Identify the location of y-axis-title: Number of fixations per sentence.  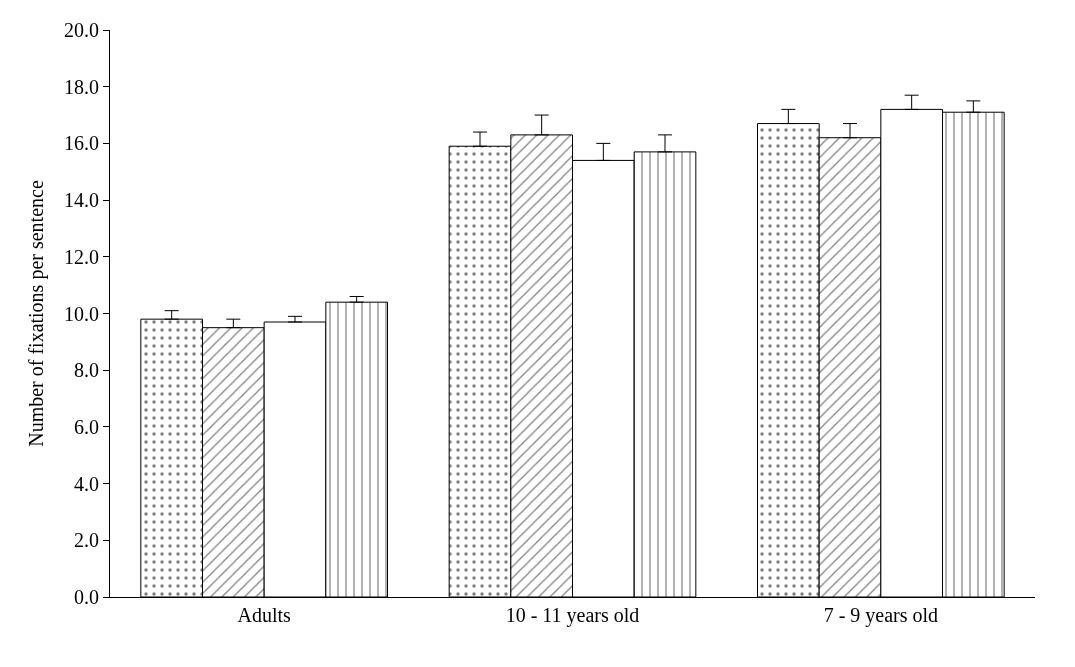
(36, 313).